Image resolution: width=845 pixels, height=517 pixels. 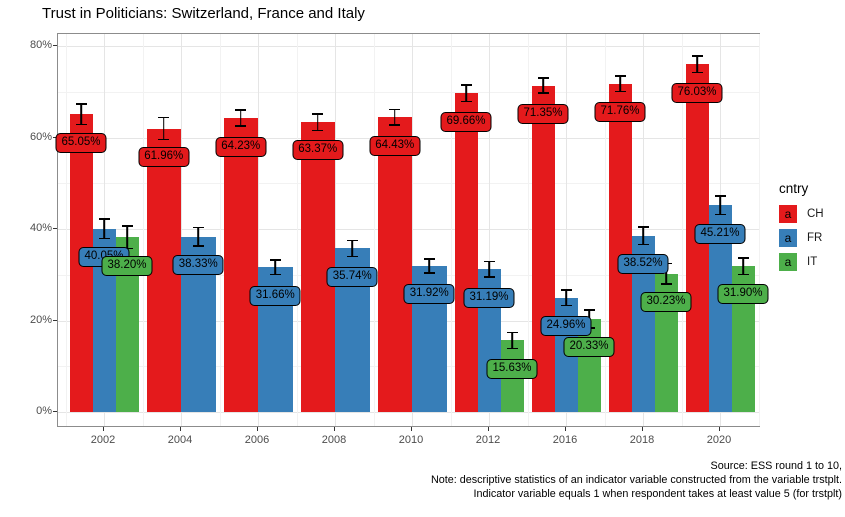 I want to click on value-label-FR-2010: 31.92%, so click(x=429, y=294).